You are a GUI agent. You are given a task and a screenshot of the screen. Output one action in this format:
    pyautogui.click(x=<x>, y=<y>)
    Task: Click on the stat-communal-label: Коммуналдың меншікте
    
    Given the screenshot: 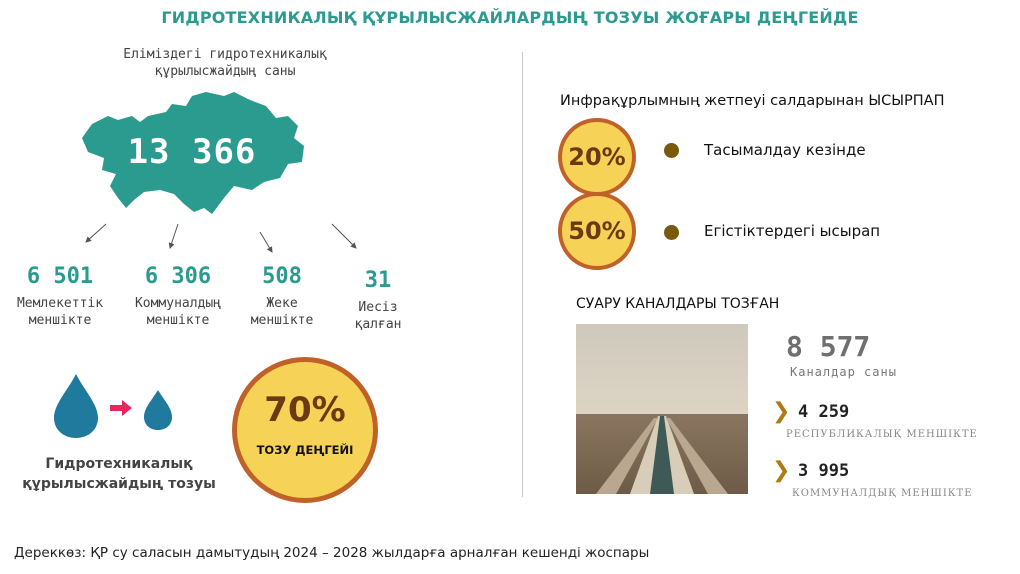 What is the action you would take?
    pyautogui.click(x=178, y=312)
    